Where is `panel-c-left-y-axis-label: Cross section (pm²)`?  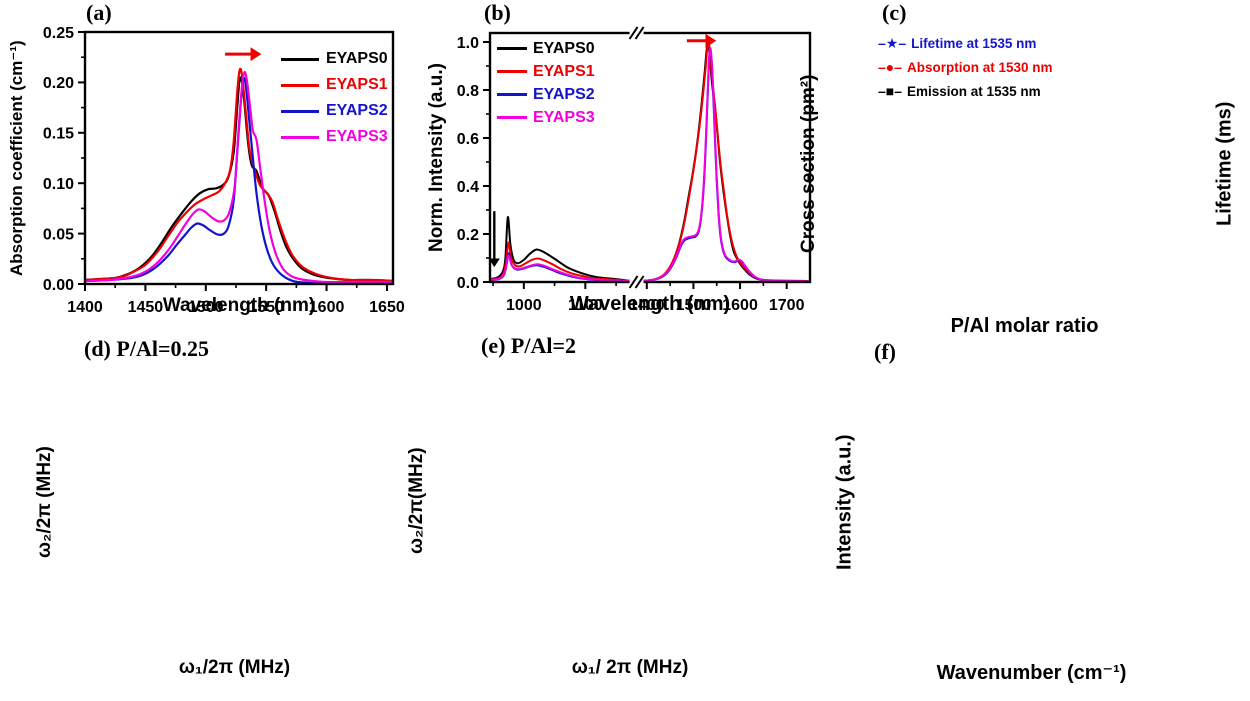
panel-c-left-y-axis-label: Cross section (pm²) is located at coordinates (808, 164).